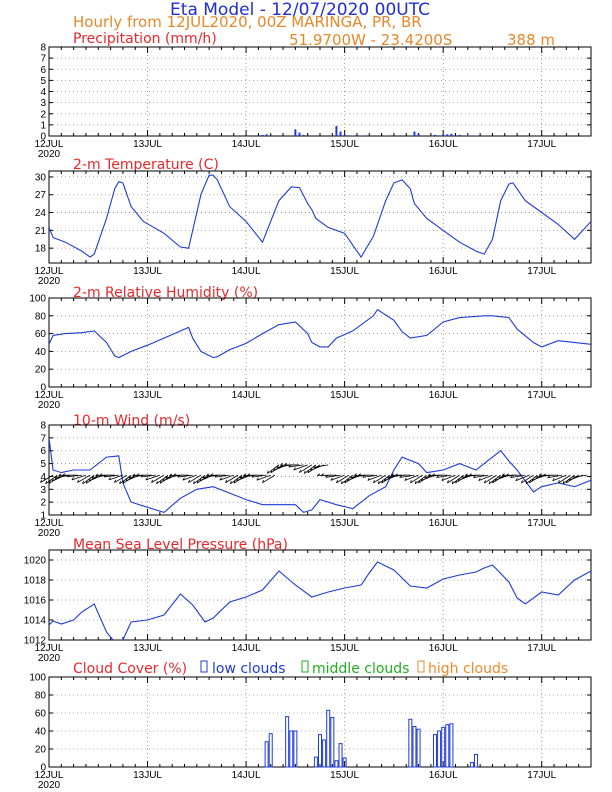 The height and width of the screenshot is (792, 612). I want to click on temp-ytick-label: 21, so click(41, 231).